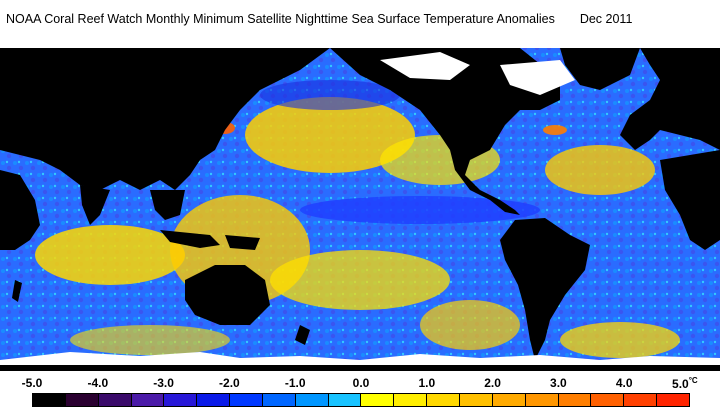 The image size is (720, 411). Describe the element at coordinates (680, 384) in the screenshot. I see `tick-value: 5.0` at that location.